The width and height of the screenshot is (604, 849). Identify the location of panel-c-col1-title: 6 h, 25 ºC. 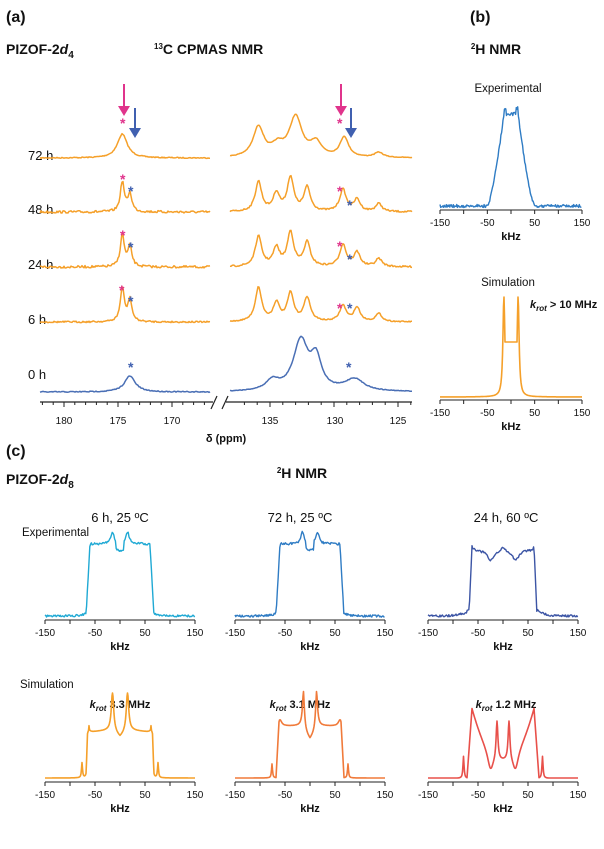
(120, 517).